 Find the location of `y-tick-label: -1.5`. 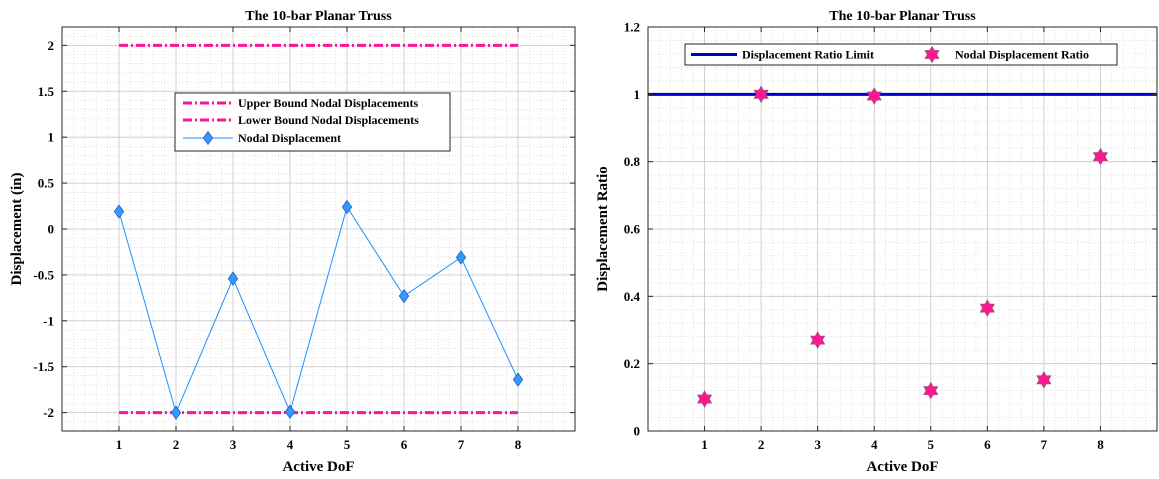

y-tick-label: -1.5 is located at coordinates (43, 366).